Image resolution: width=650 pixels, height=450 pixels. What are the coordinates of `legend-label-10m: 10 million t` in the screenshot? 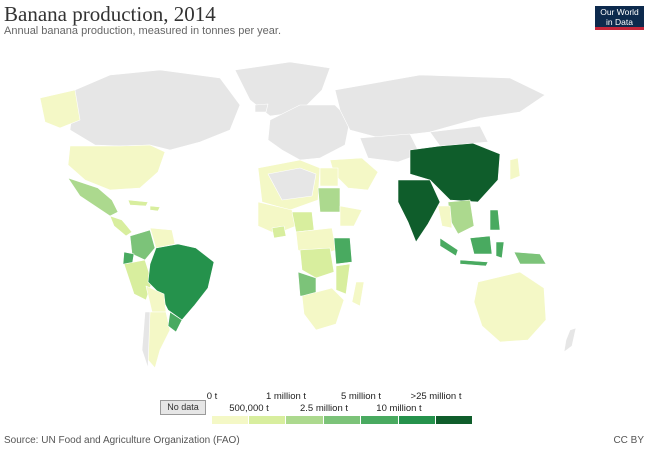 It's located at (399, 408).